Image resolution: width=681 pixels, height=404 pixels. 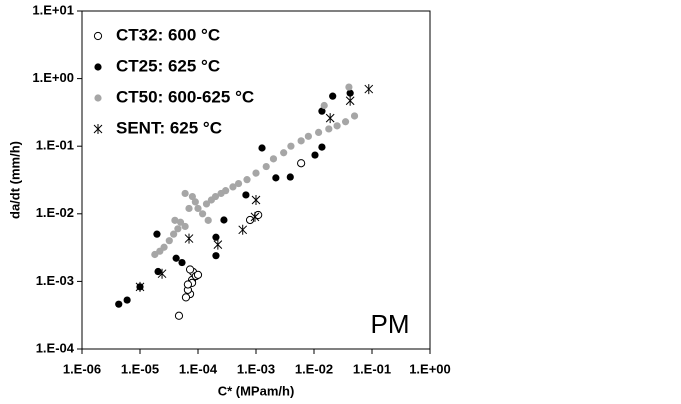 I want to click on y-axis-label: da/dt (mm/h), so click(x=14, y=180).